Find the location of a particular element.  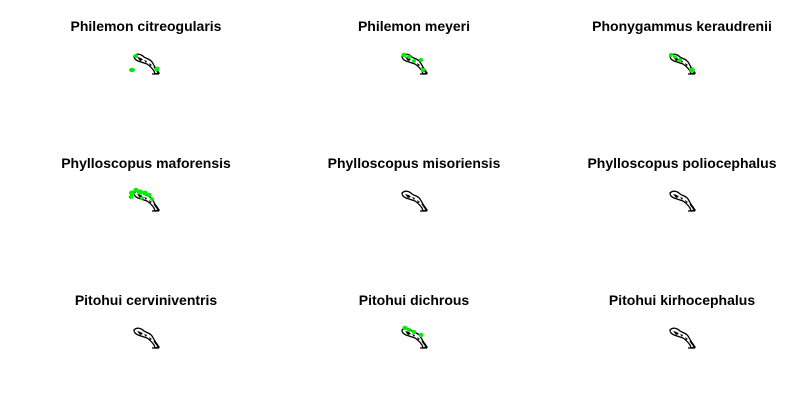

species-panel: Philemon citreogularis is located at coordinates (146, 74).